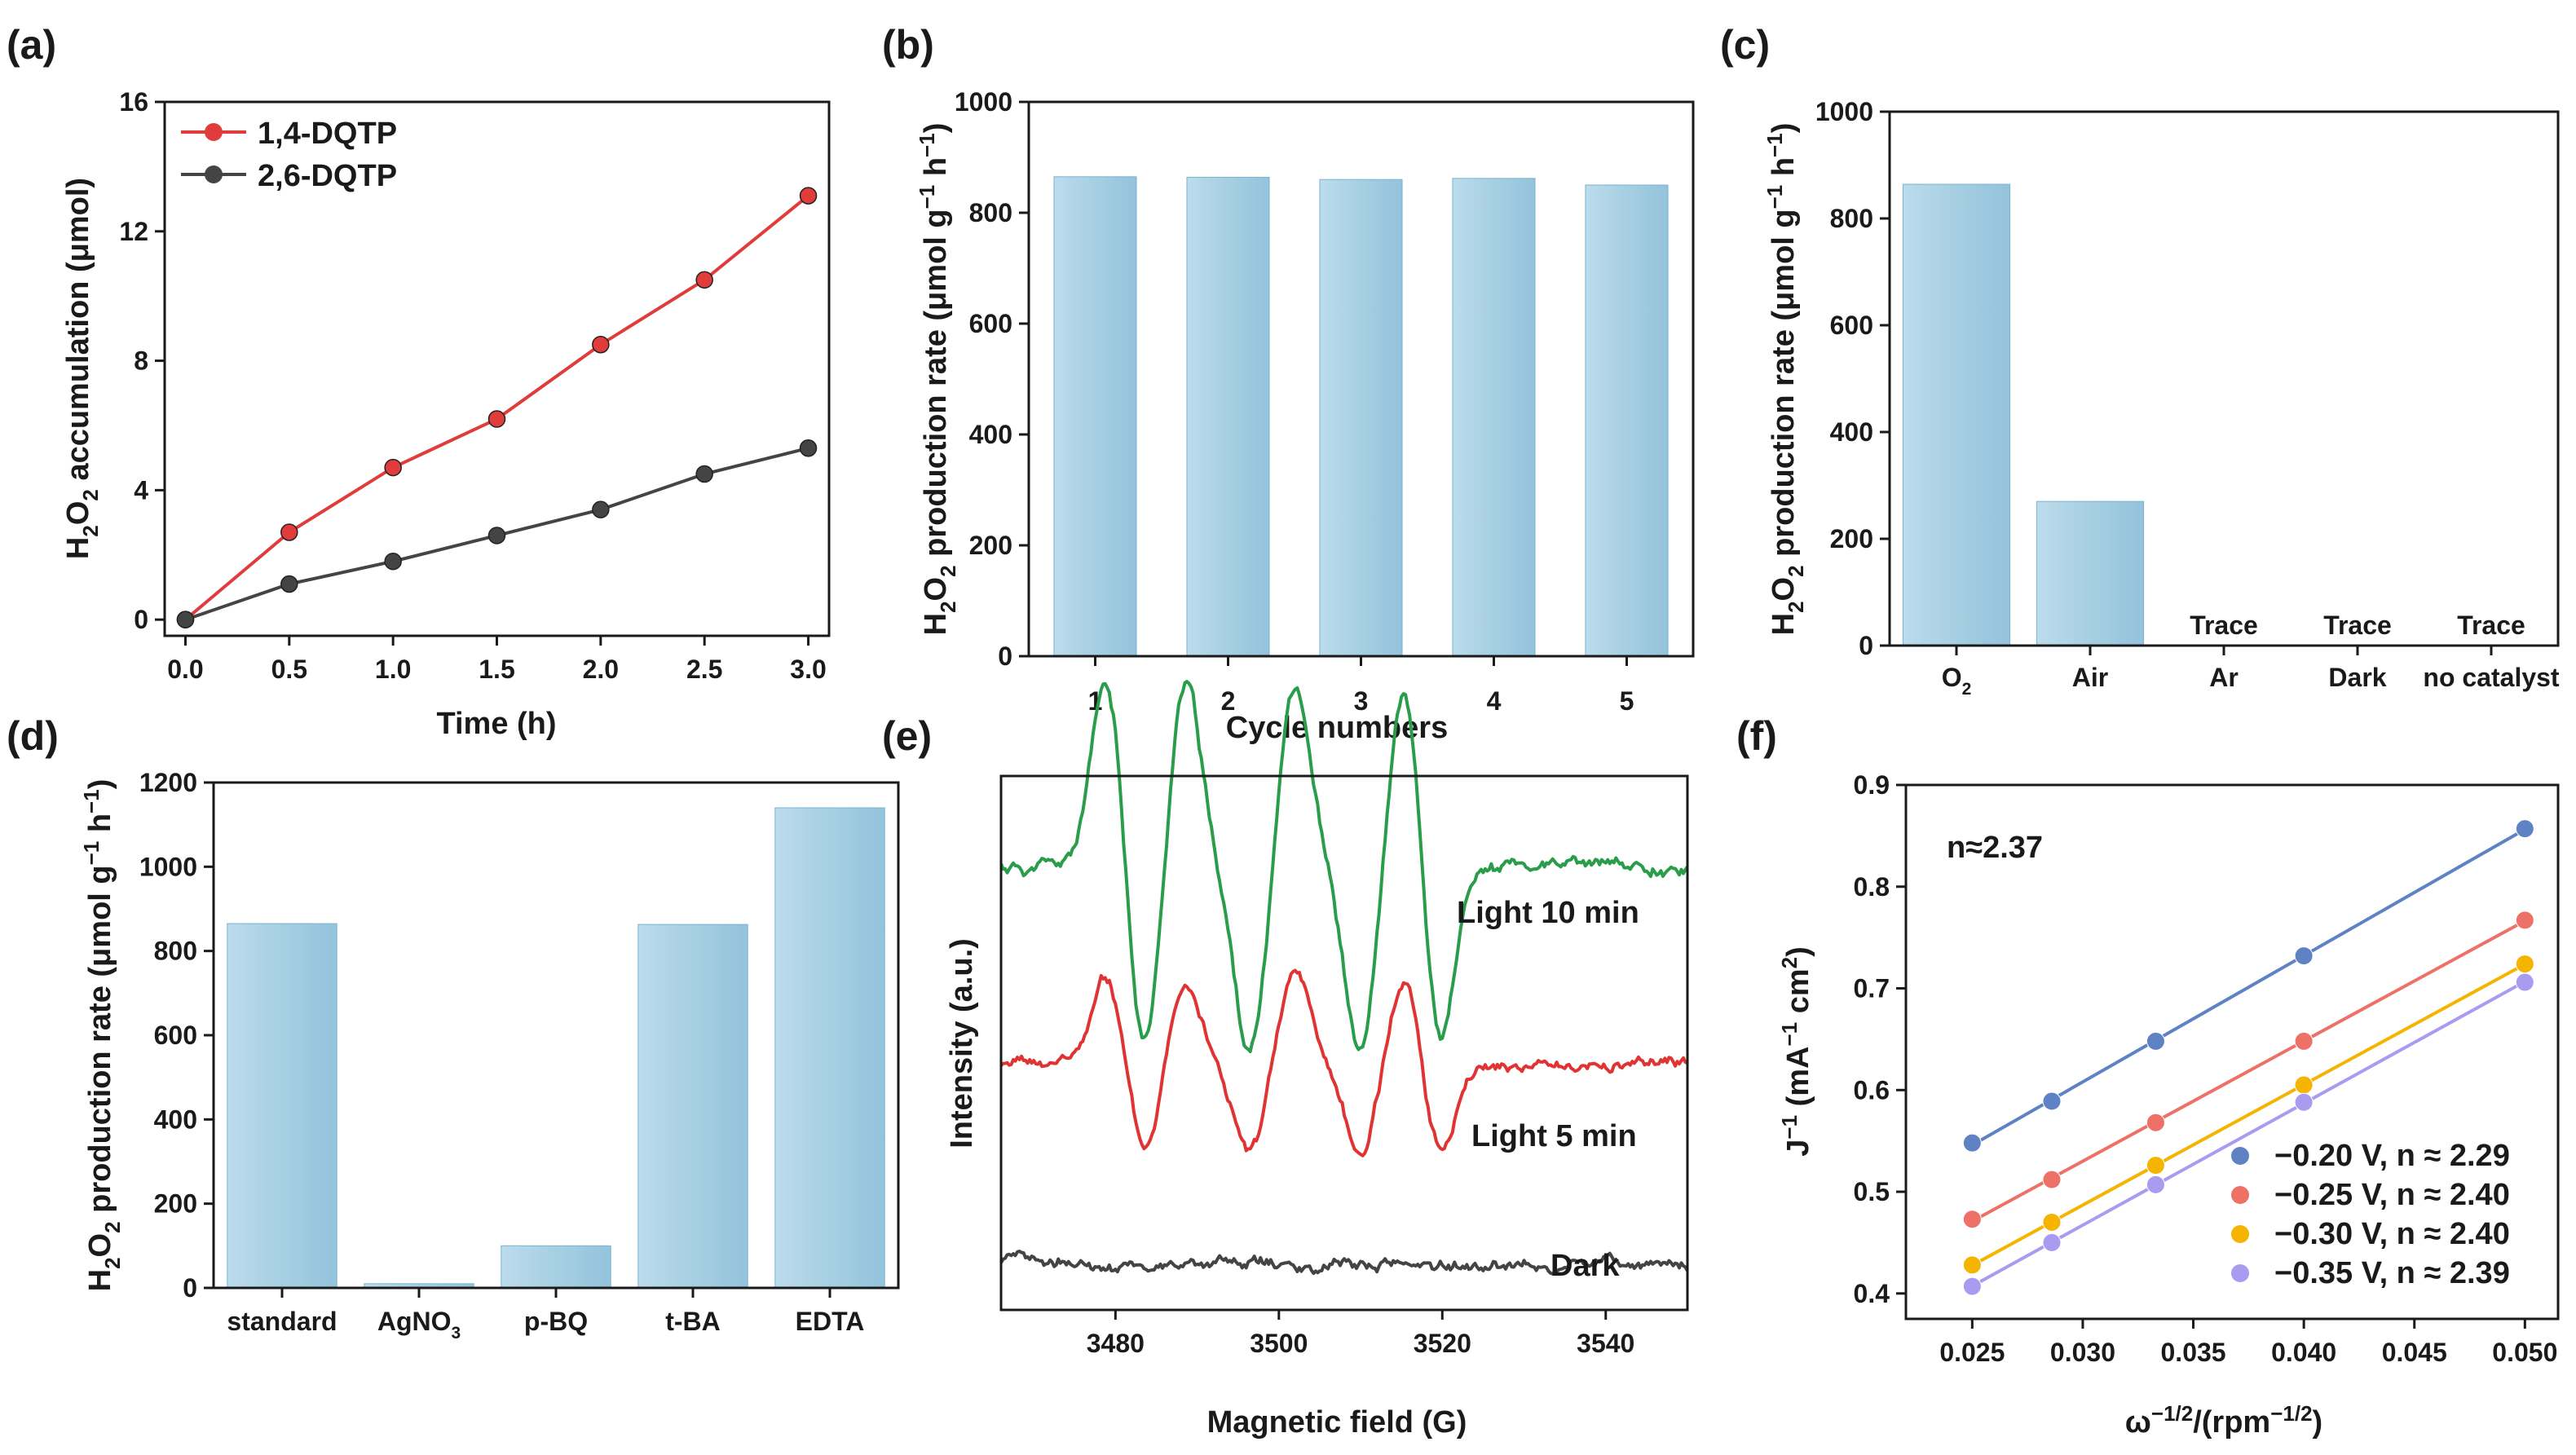 This screenshot has height=1455, width=2576. I want to click on panel-label-a: (a), so click(31, 45).